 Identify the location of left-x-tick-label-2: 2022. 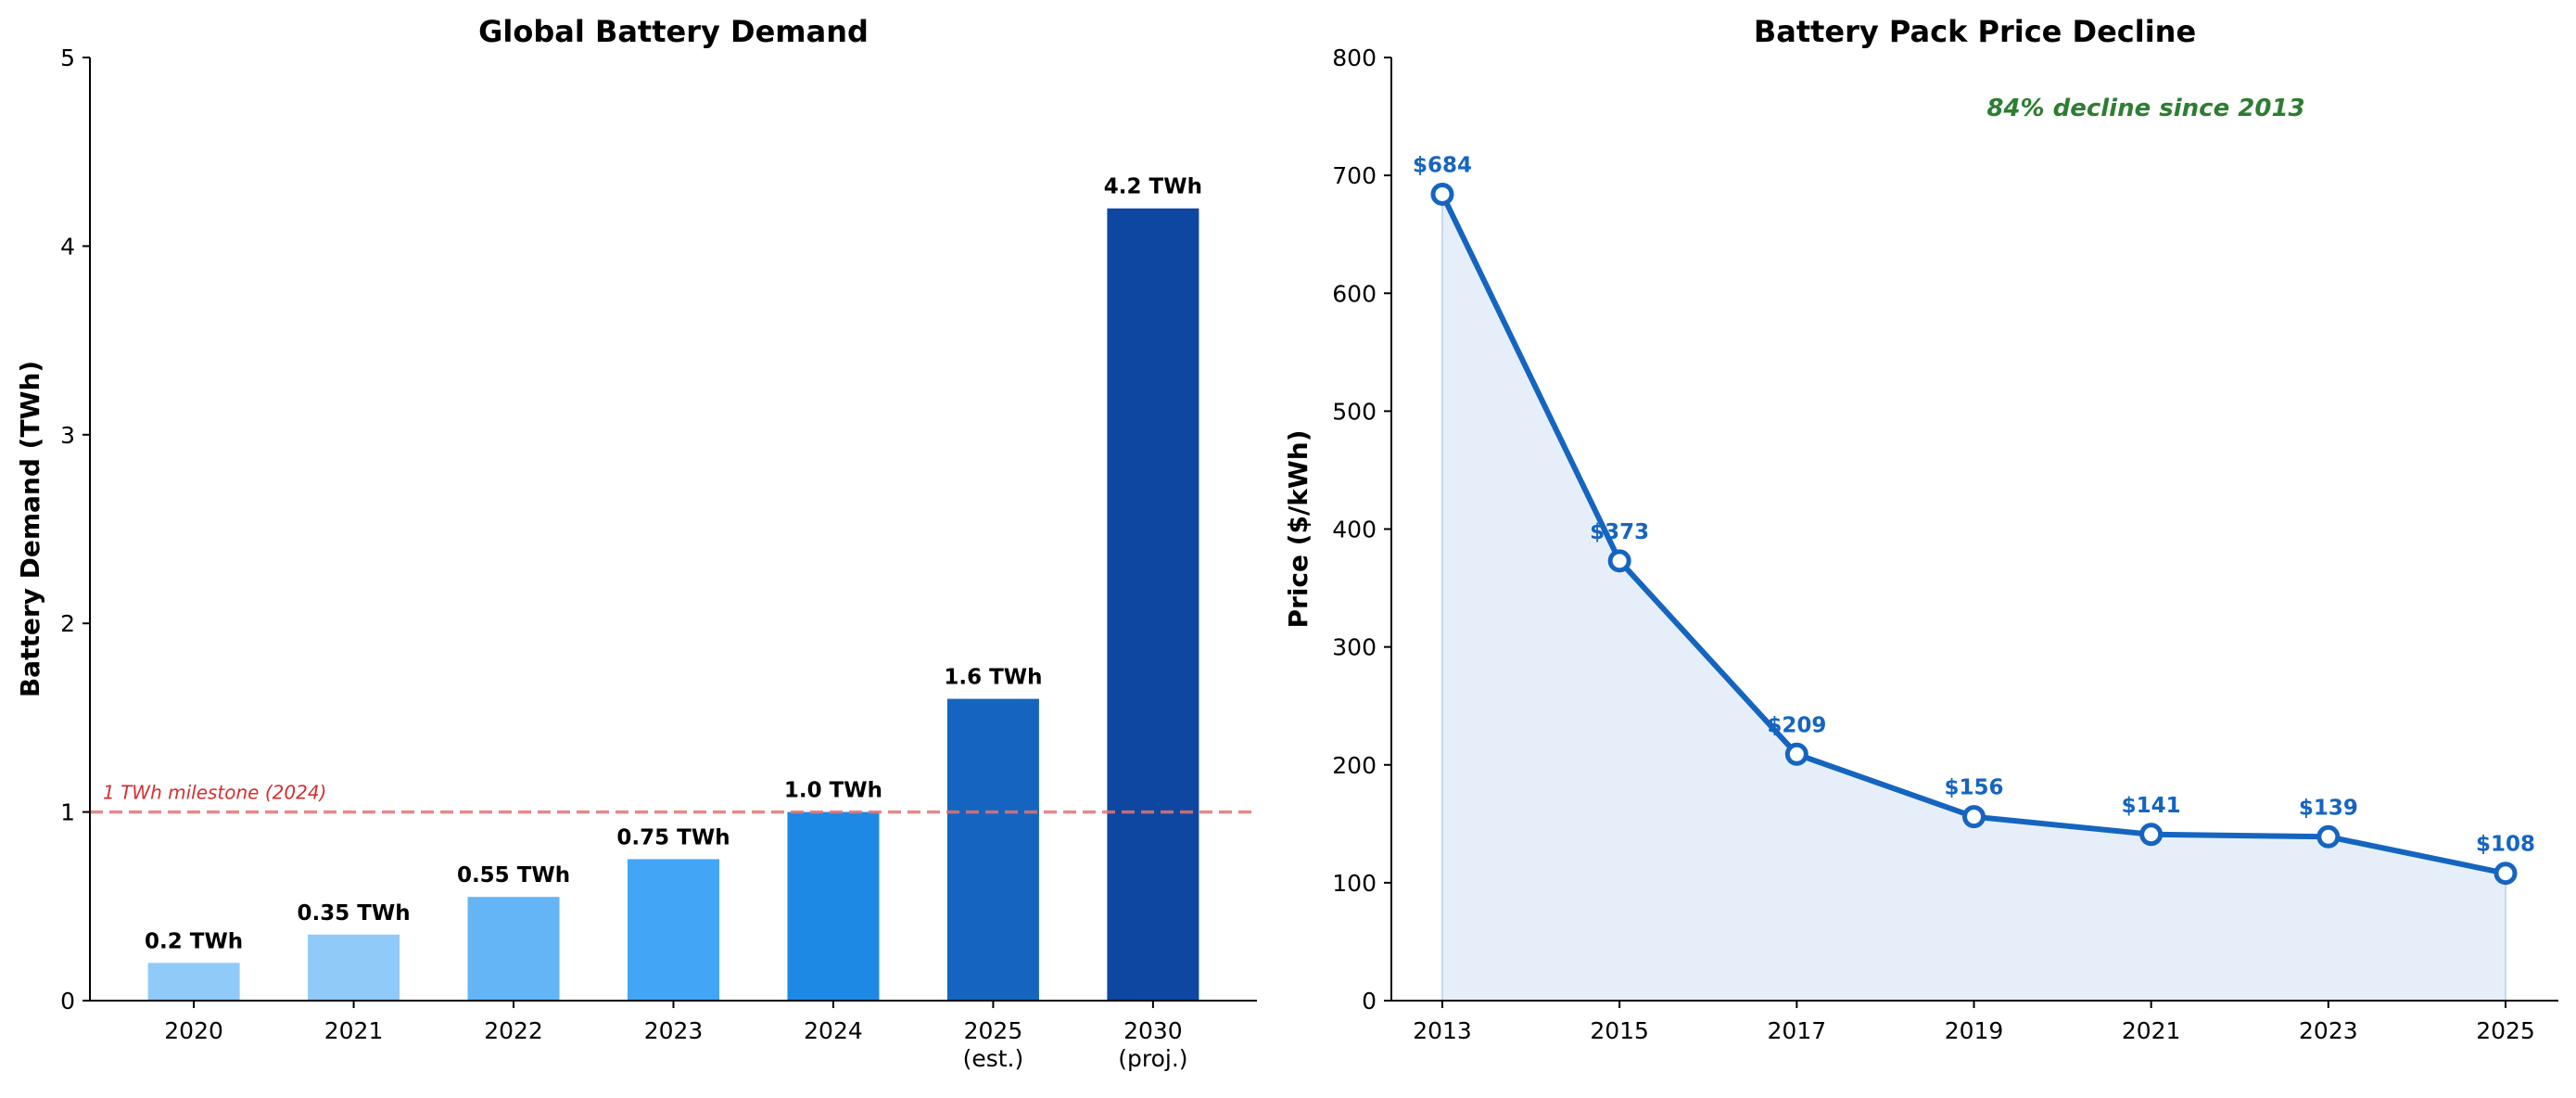
(513, 1030).